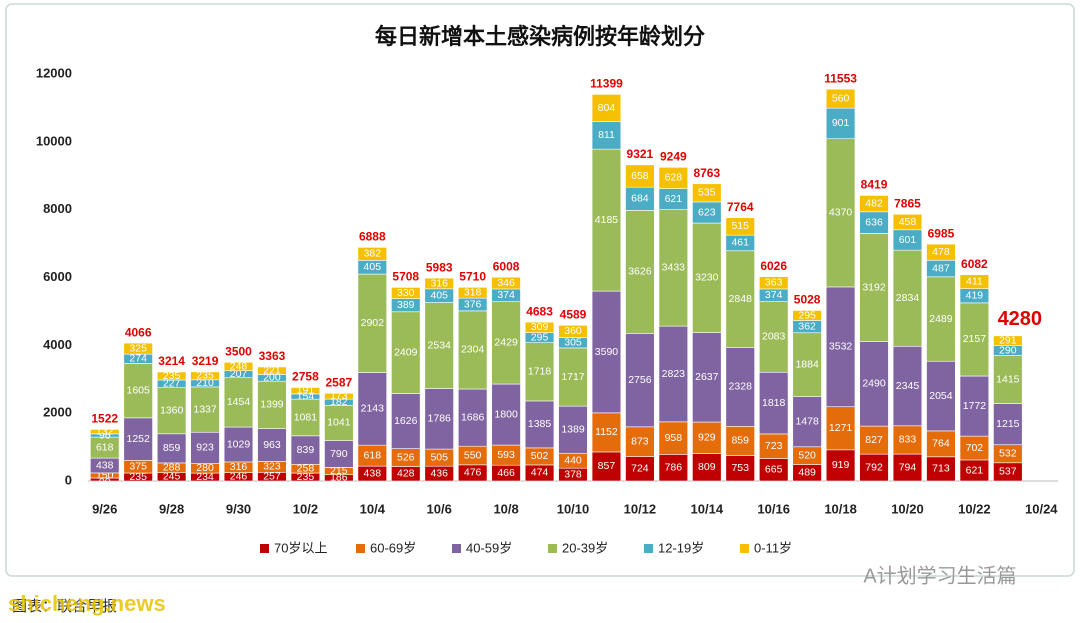  Describe the element at coordinates (773, 508) in the screenshot. I see `x-tick-label: 10/16` at that location.